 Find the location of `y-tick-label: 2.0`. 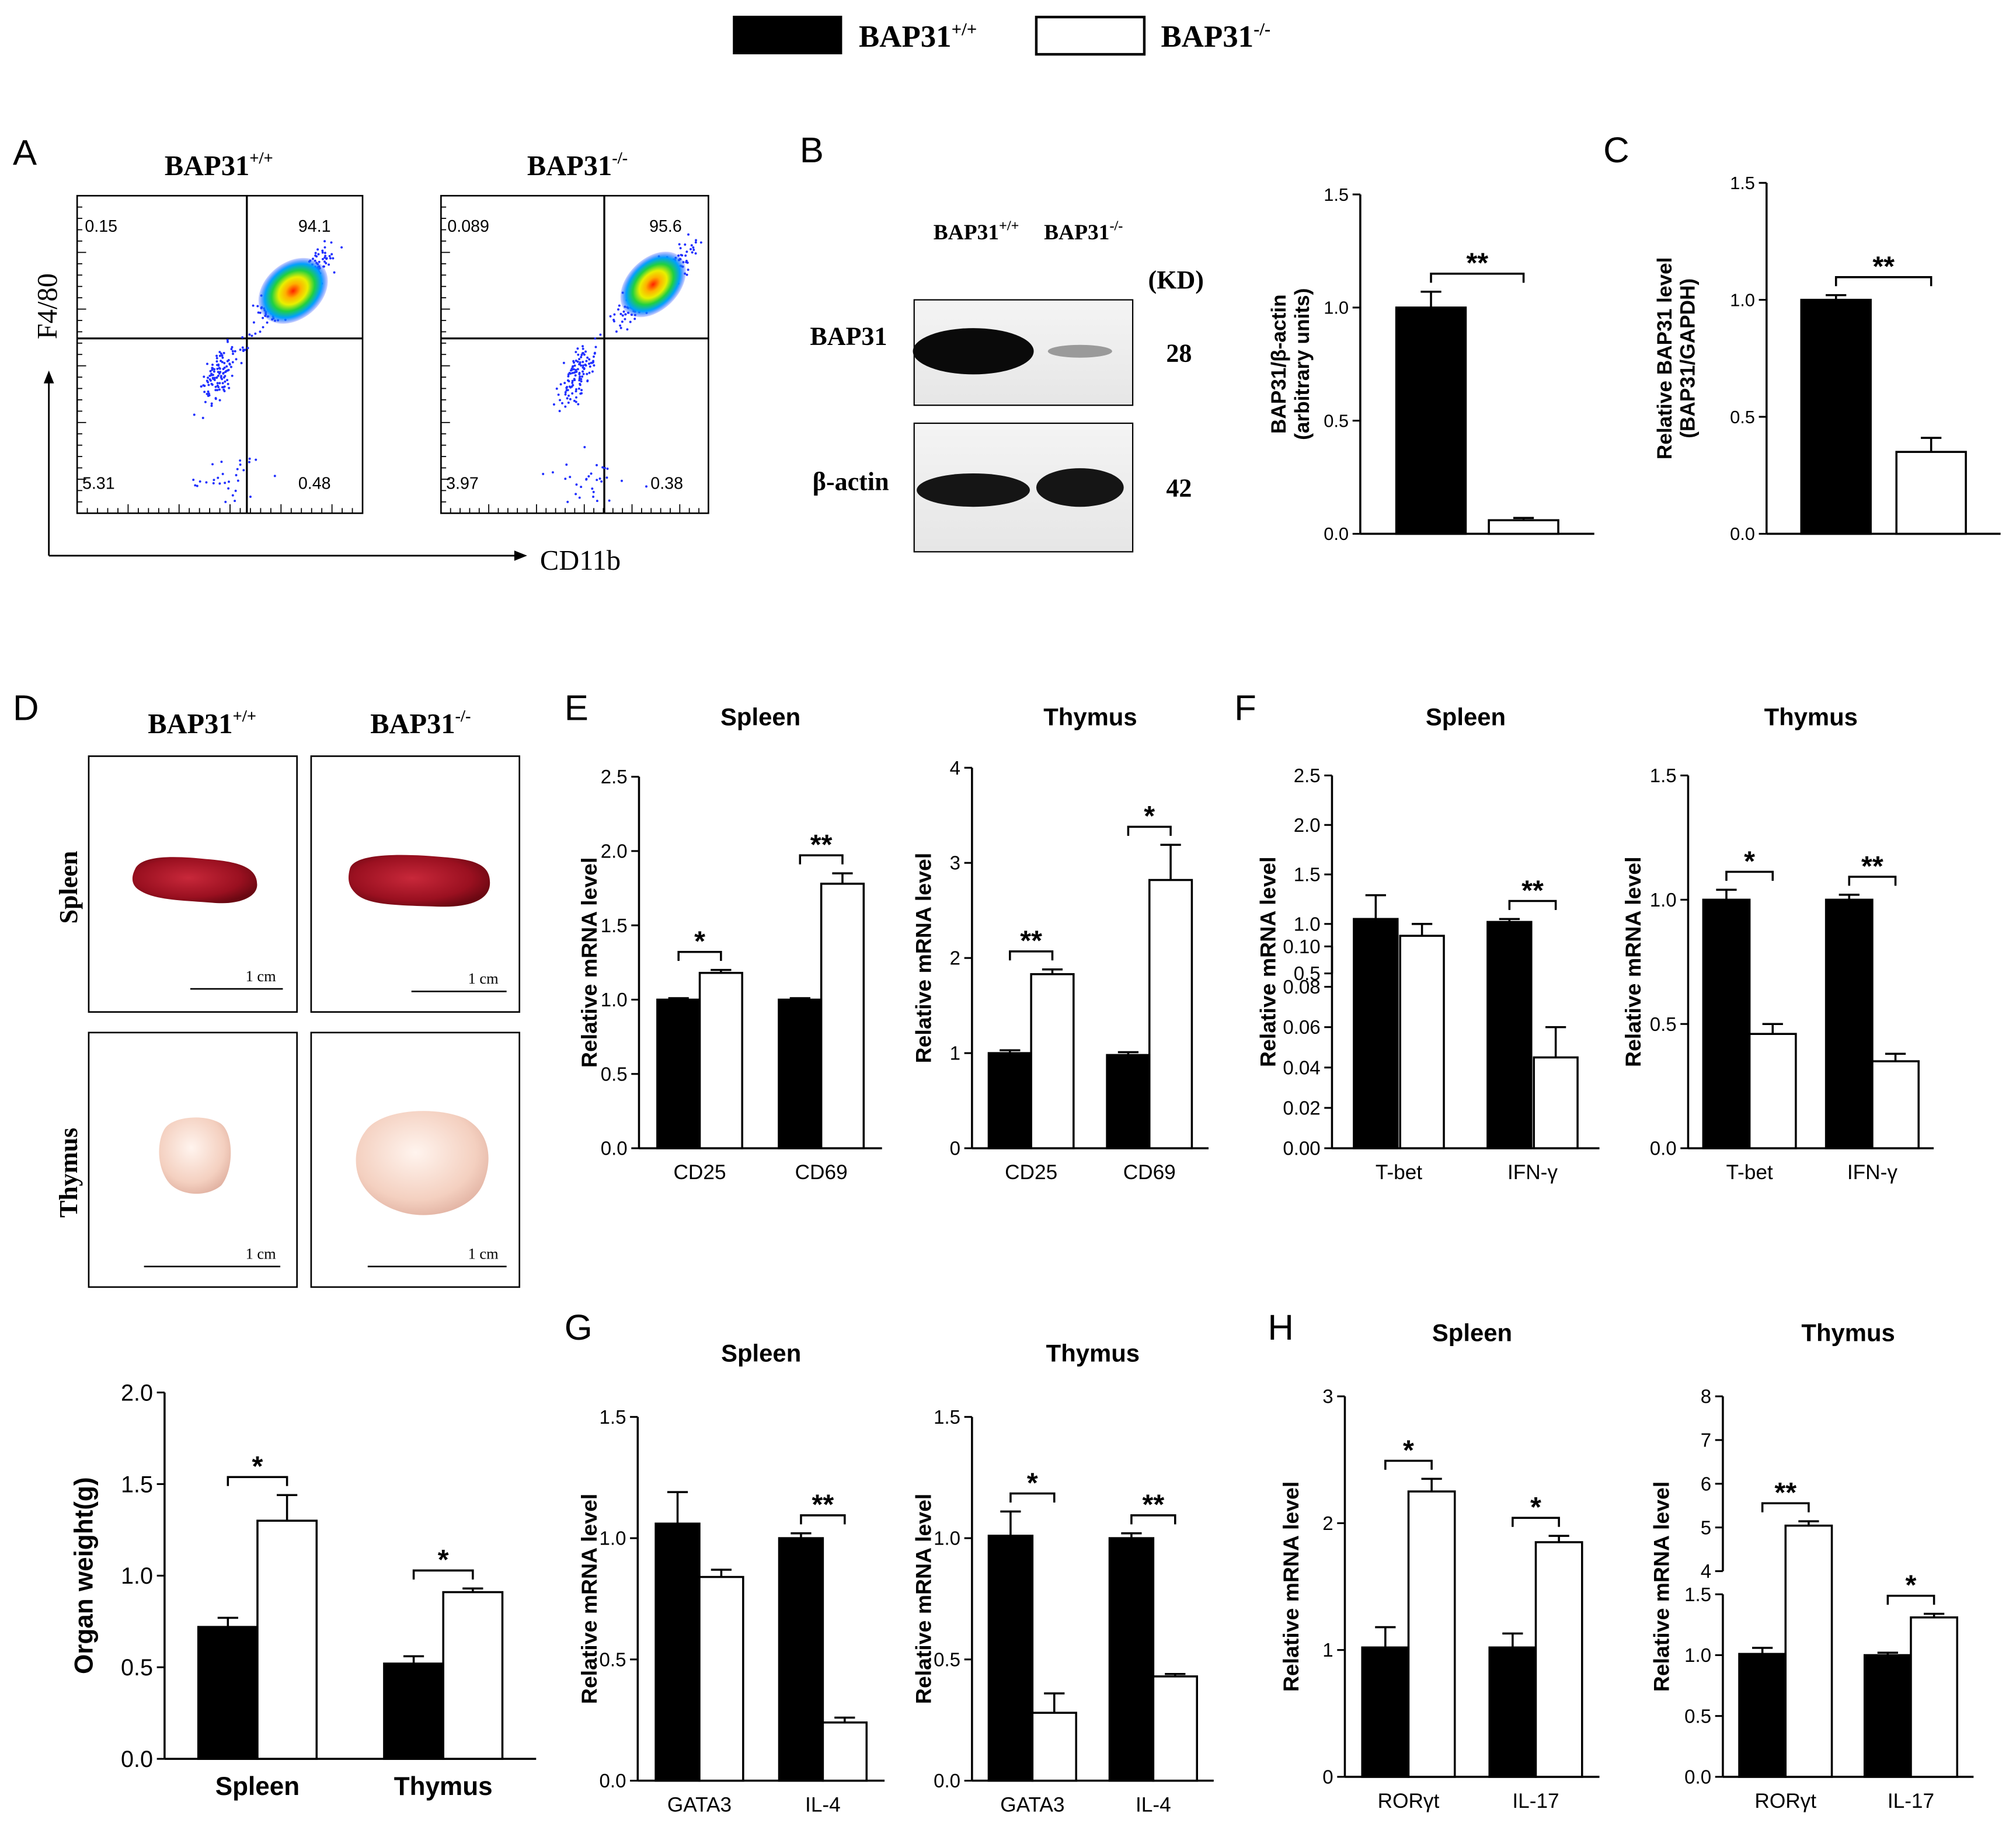

y-tick-label: 2.0 is located at coordinates (614, 851).